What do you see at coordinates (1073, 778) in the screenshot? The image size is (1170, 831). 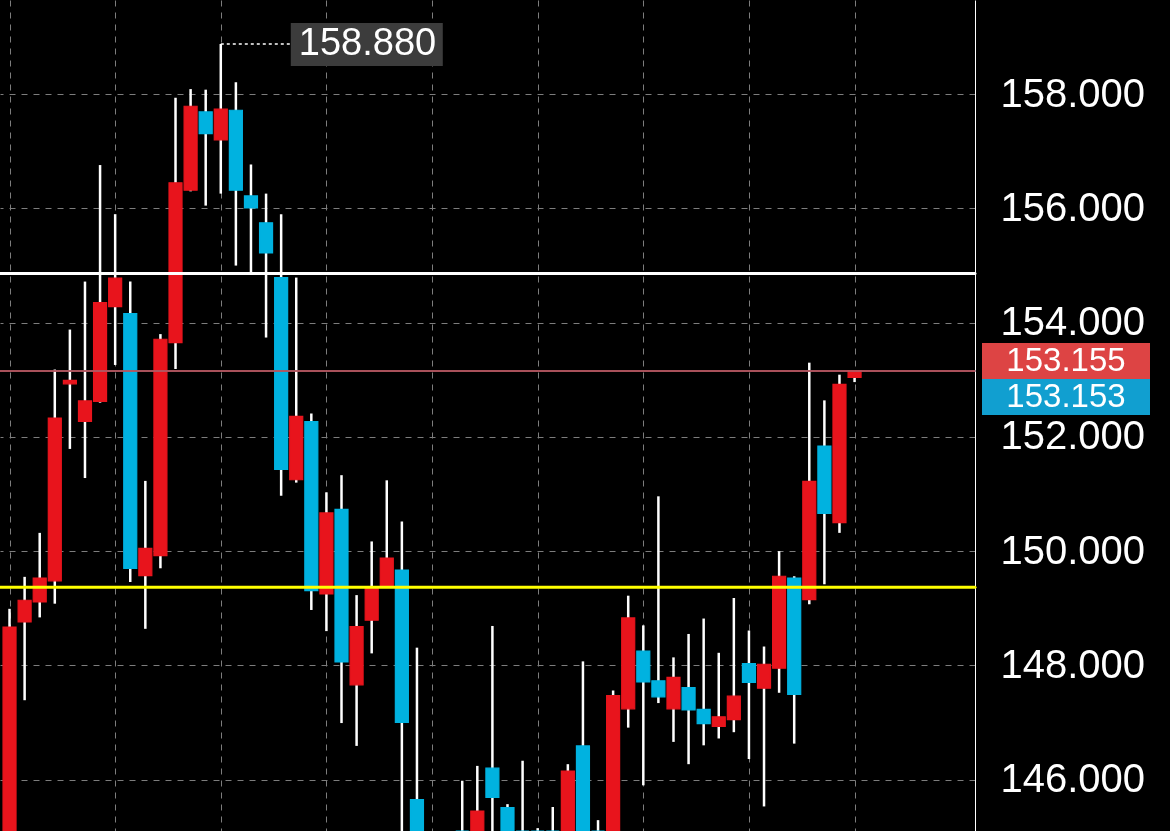 I see `y-tick-label: 146.000` at bounding box center [1073, 778].